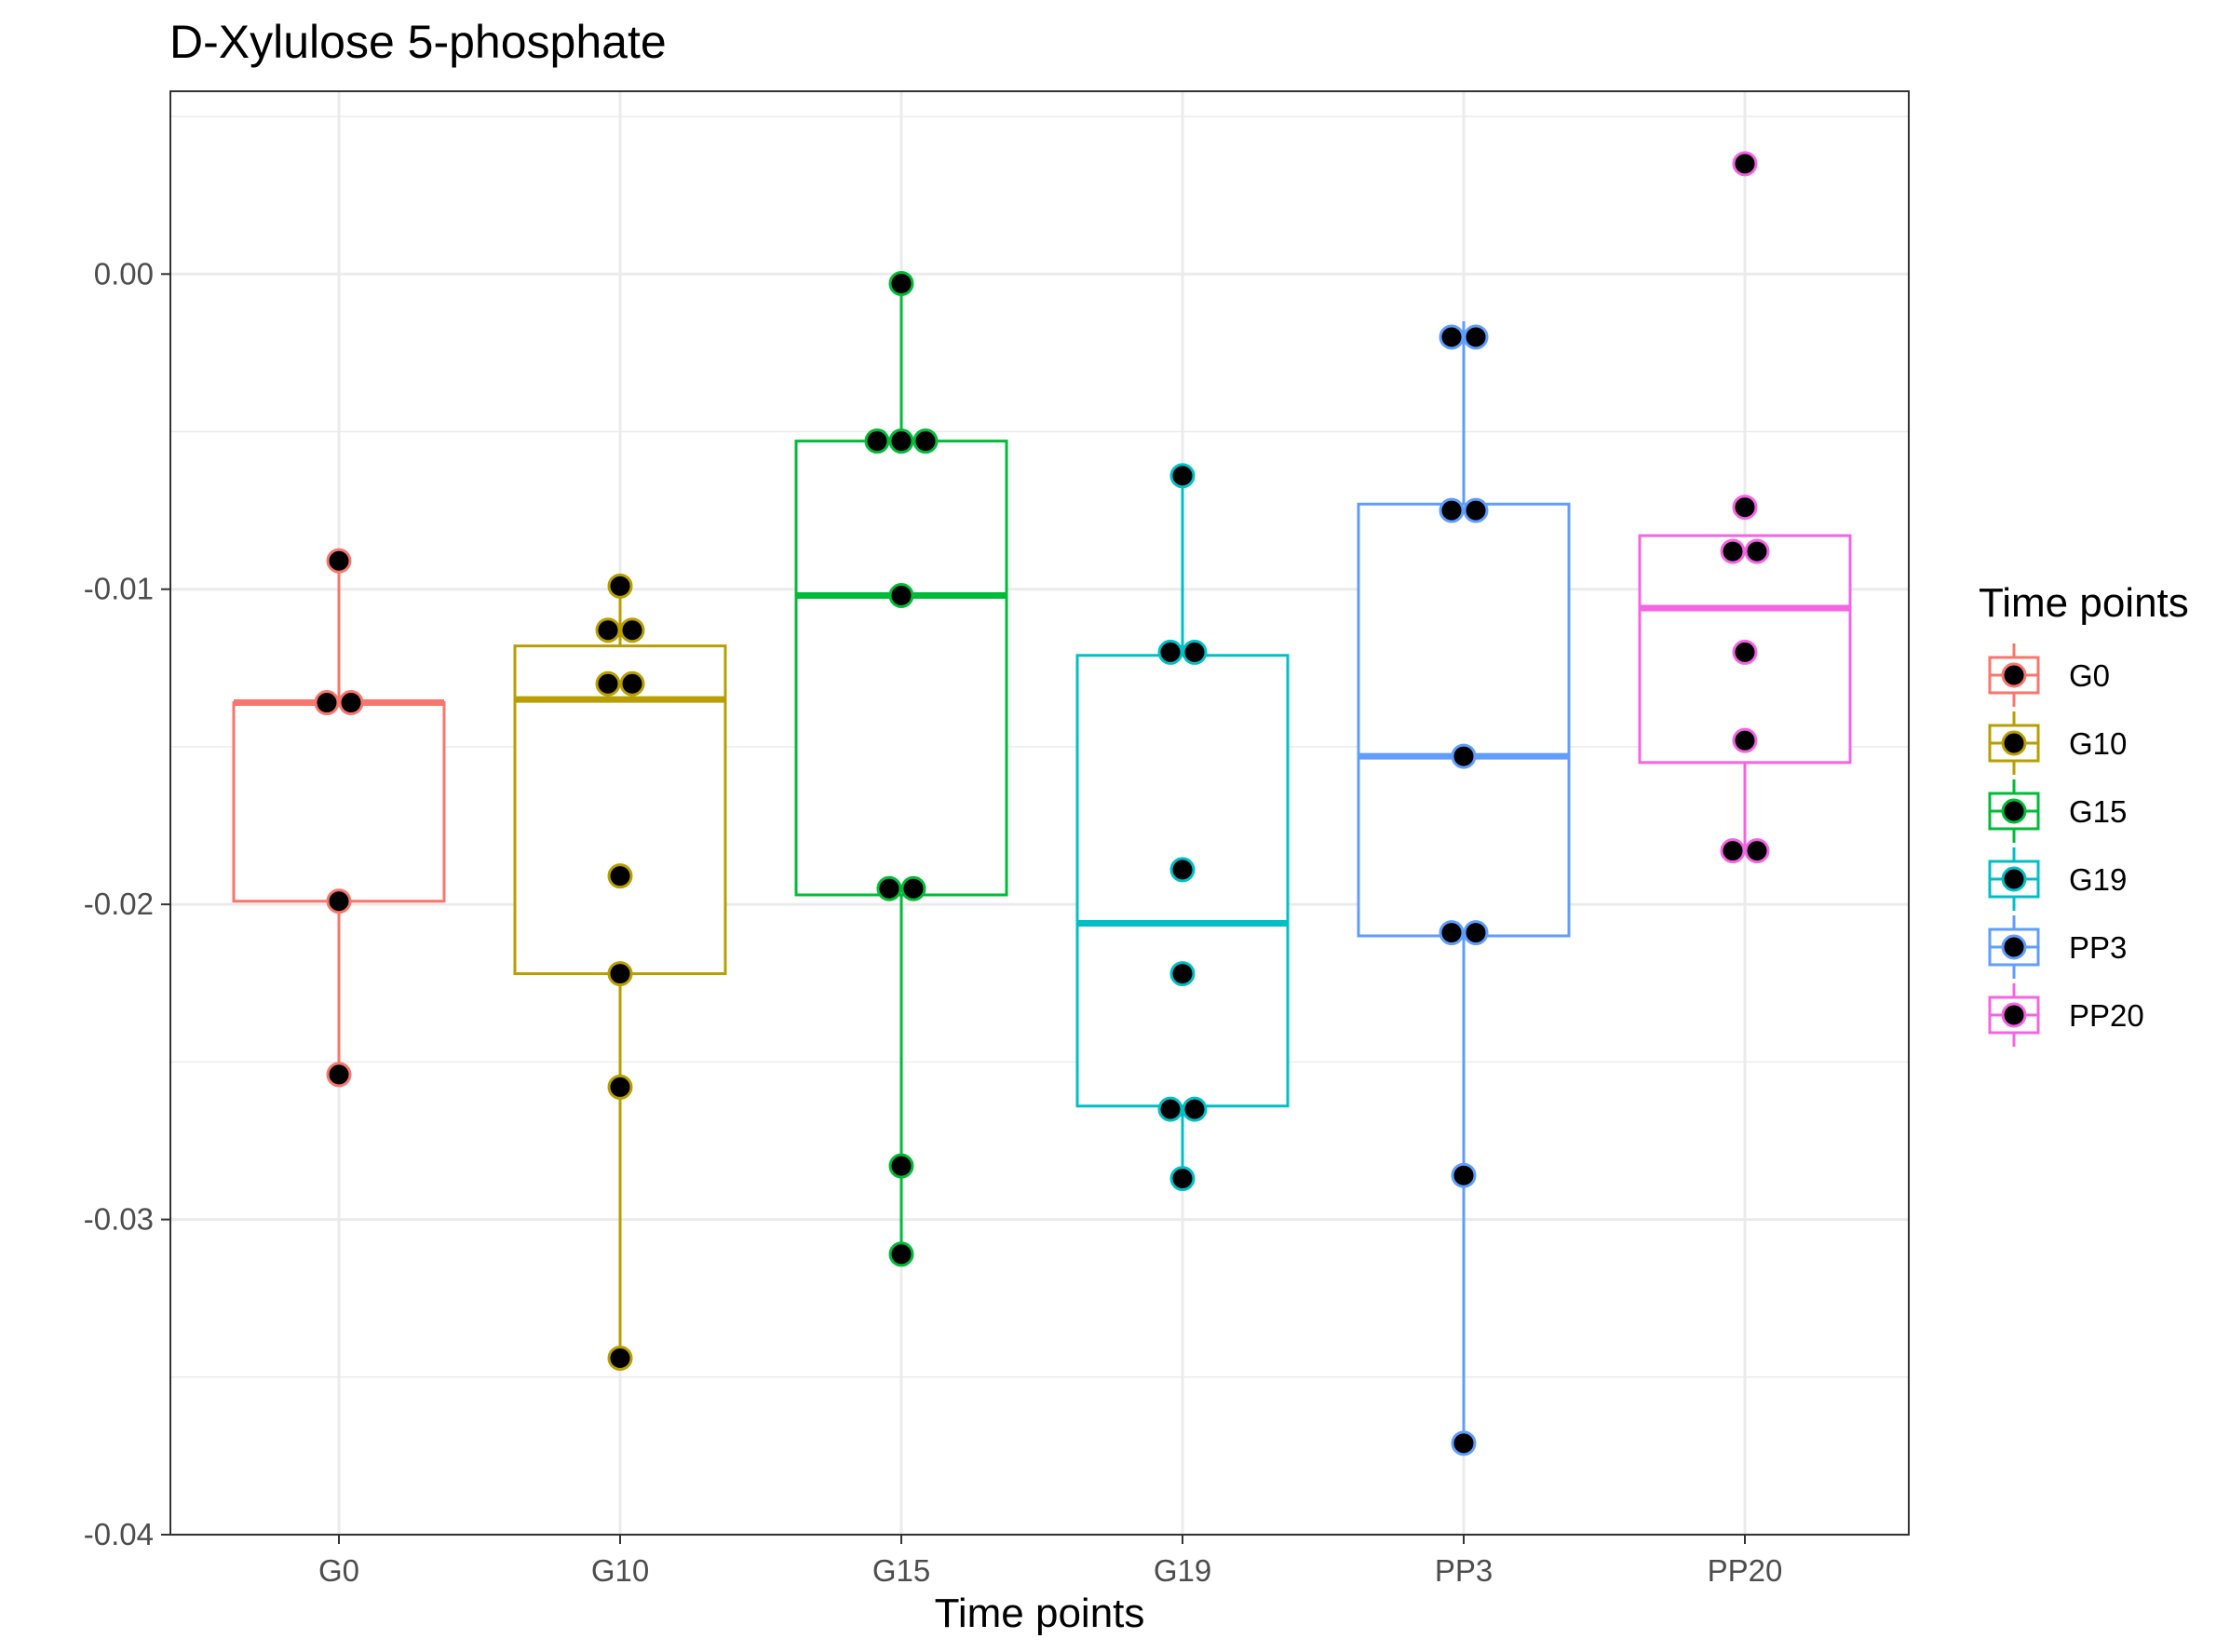  Describe the element at coordinates (2098, 743) in the screenshot. I see `legend-label: G10` at that location.